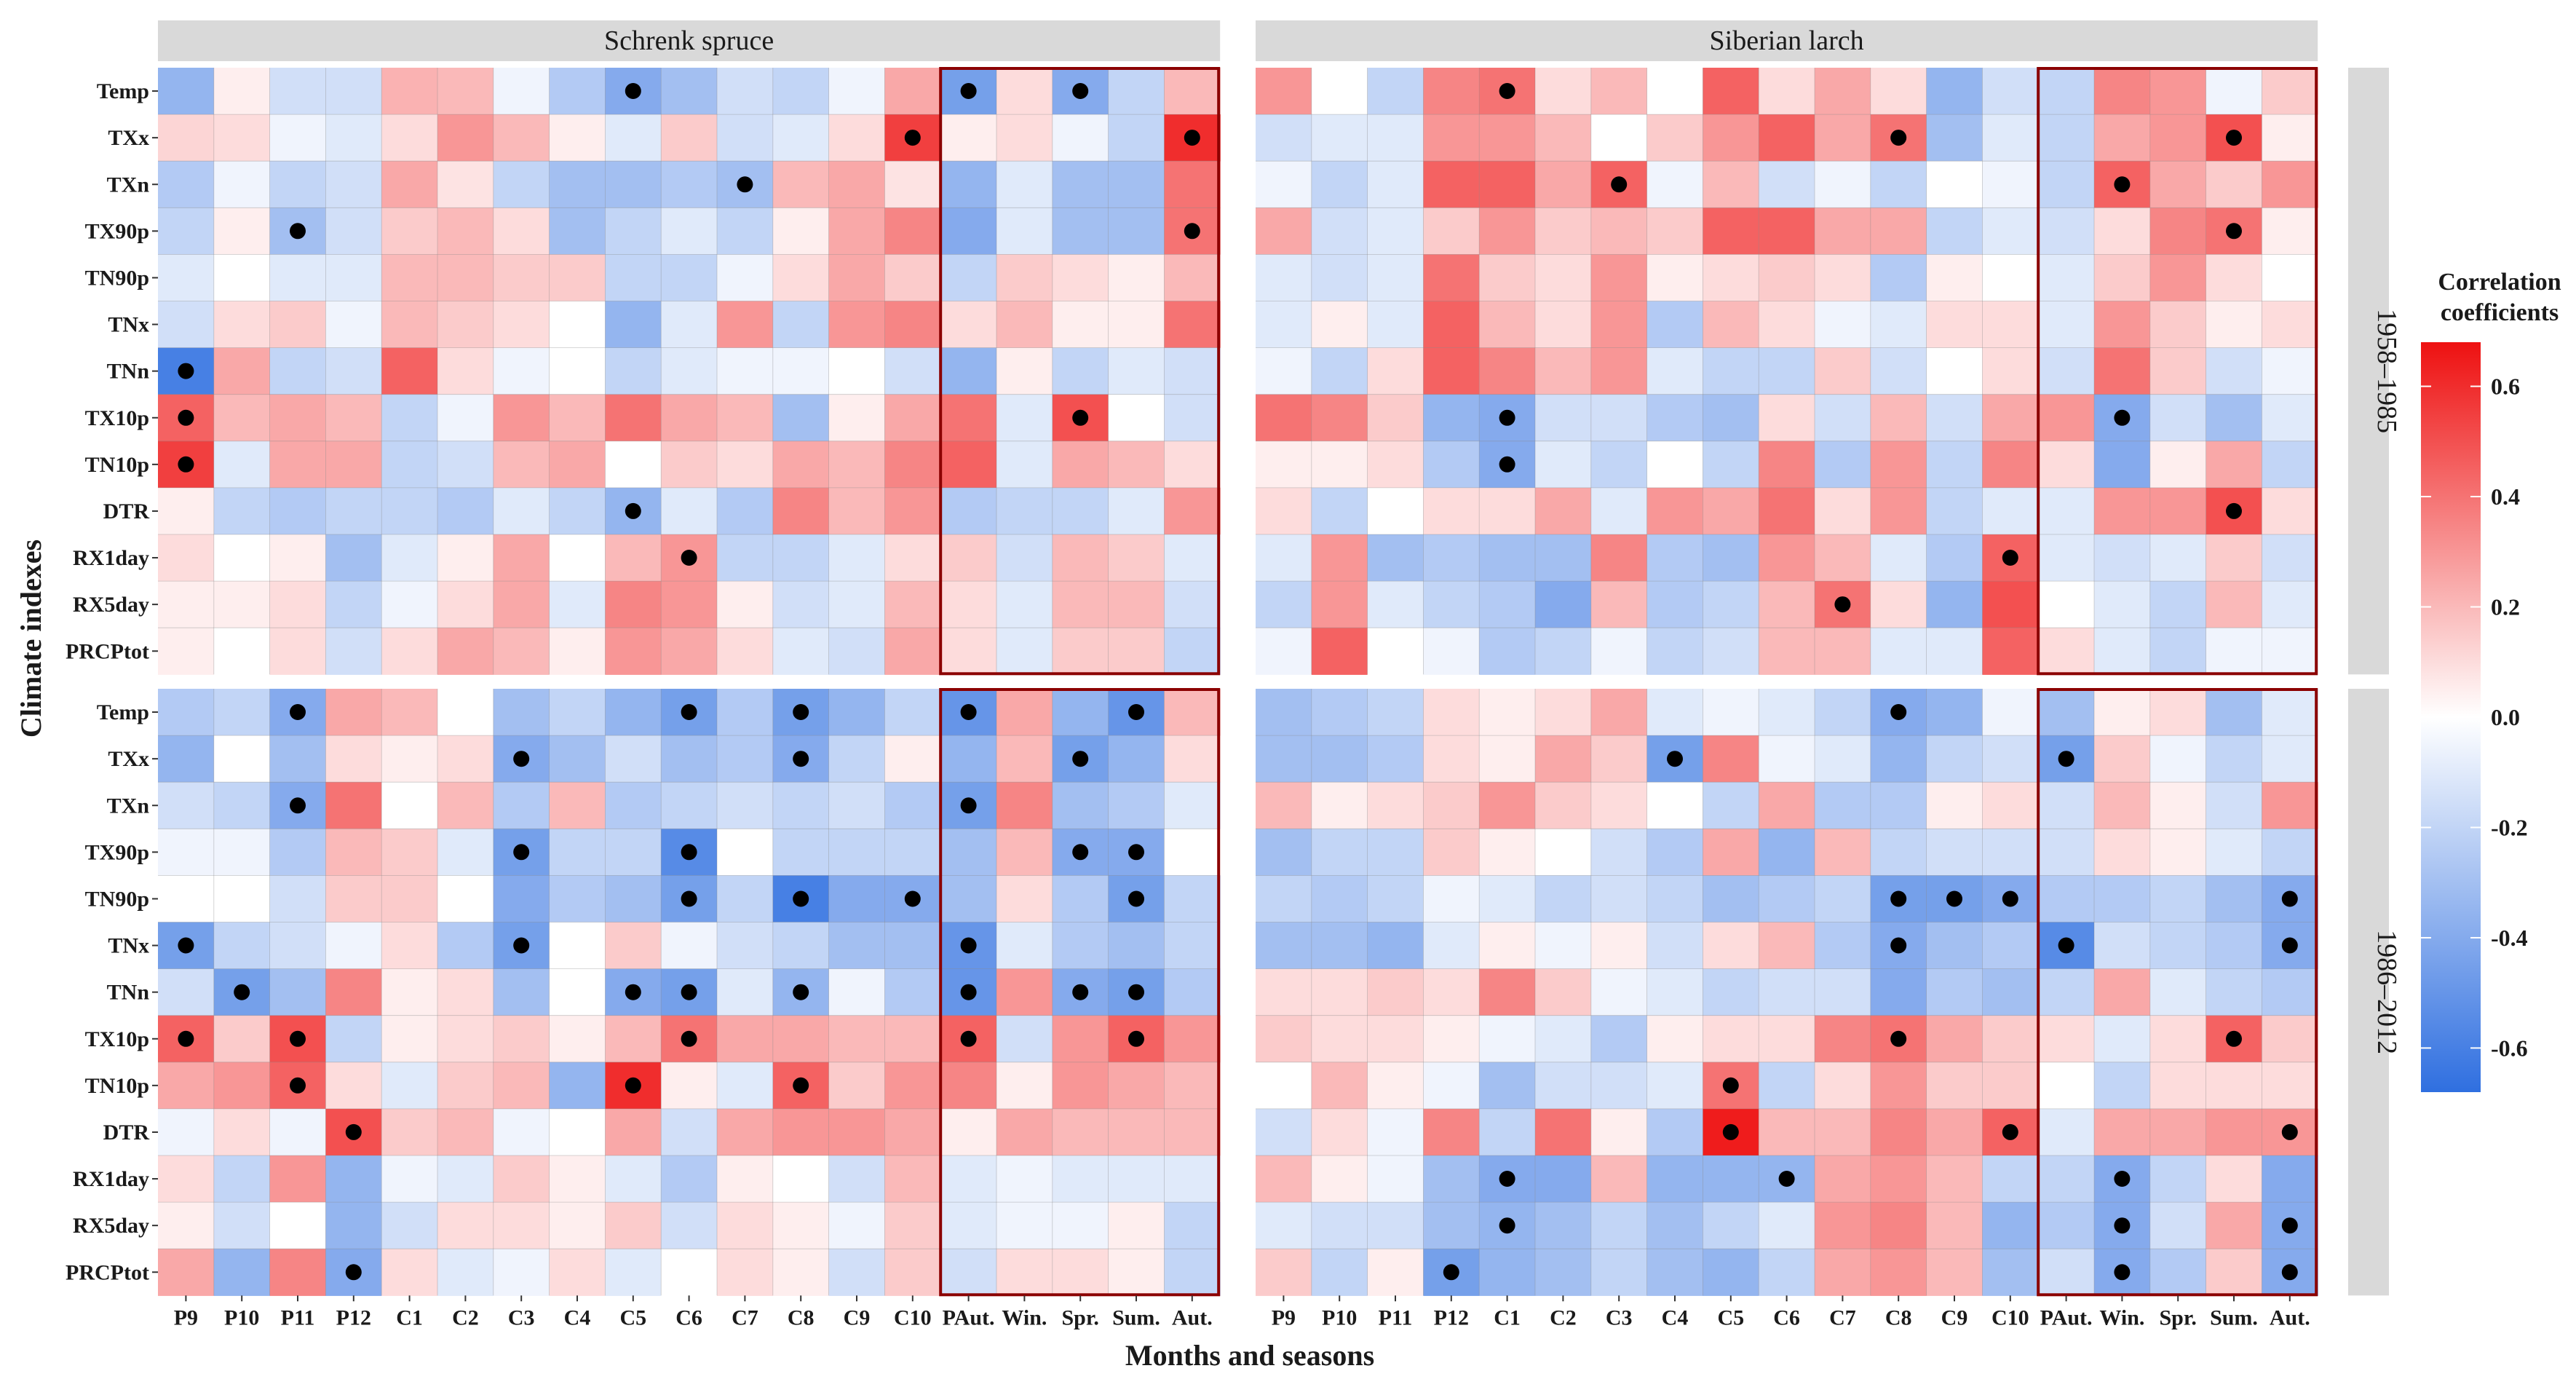 Image resolution: width=2576 pixels, height=1379 pixels. What do you see at coordinates (128, 993) in the screenshot?
I see `y-tick-label: TNn` at bounding box center [128, 993].